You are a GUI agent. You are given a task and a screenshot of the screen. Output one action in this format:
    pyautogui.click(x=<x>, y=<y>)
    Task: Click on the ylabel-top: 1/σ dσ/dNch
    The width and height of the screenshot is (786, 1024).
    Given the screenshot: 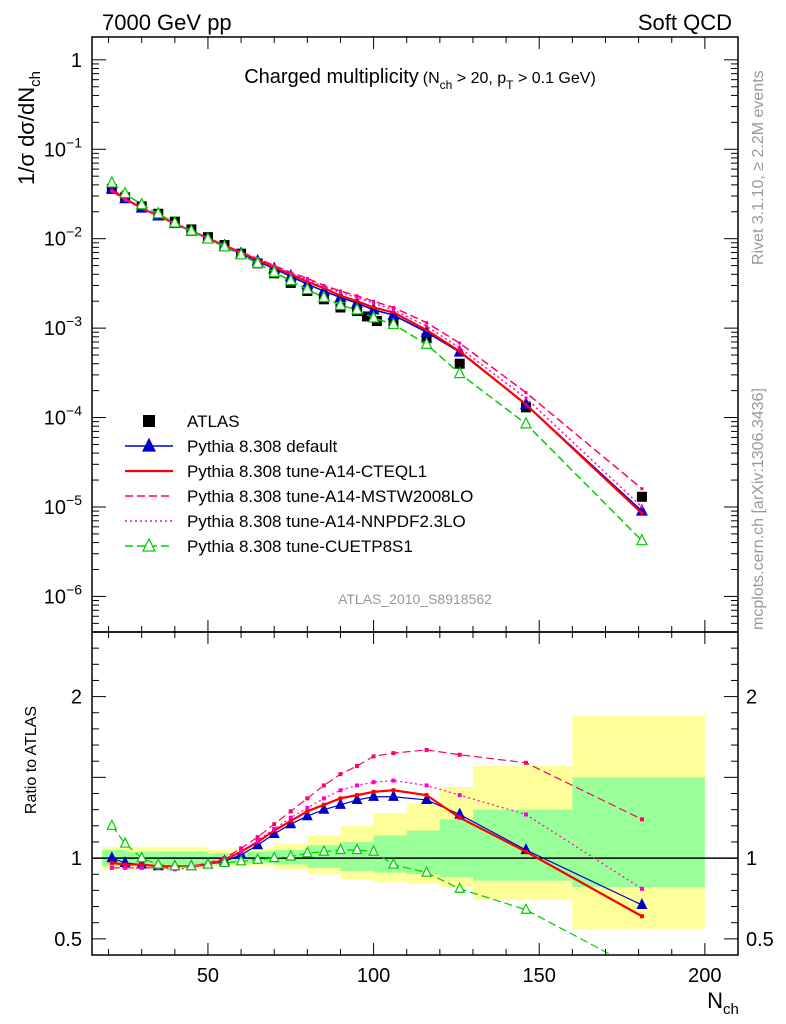 What is the action you would take?
    pyautogui.click(x=29, y=128)
    